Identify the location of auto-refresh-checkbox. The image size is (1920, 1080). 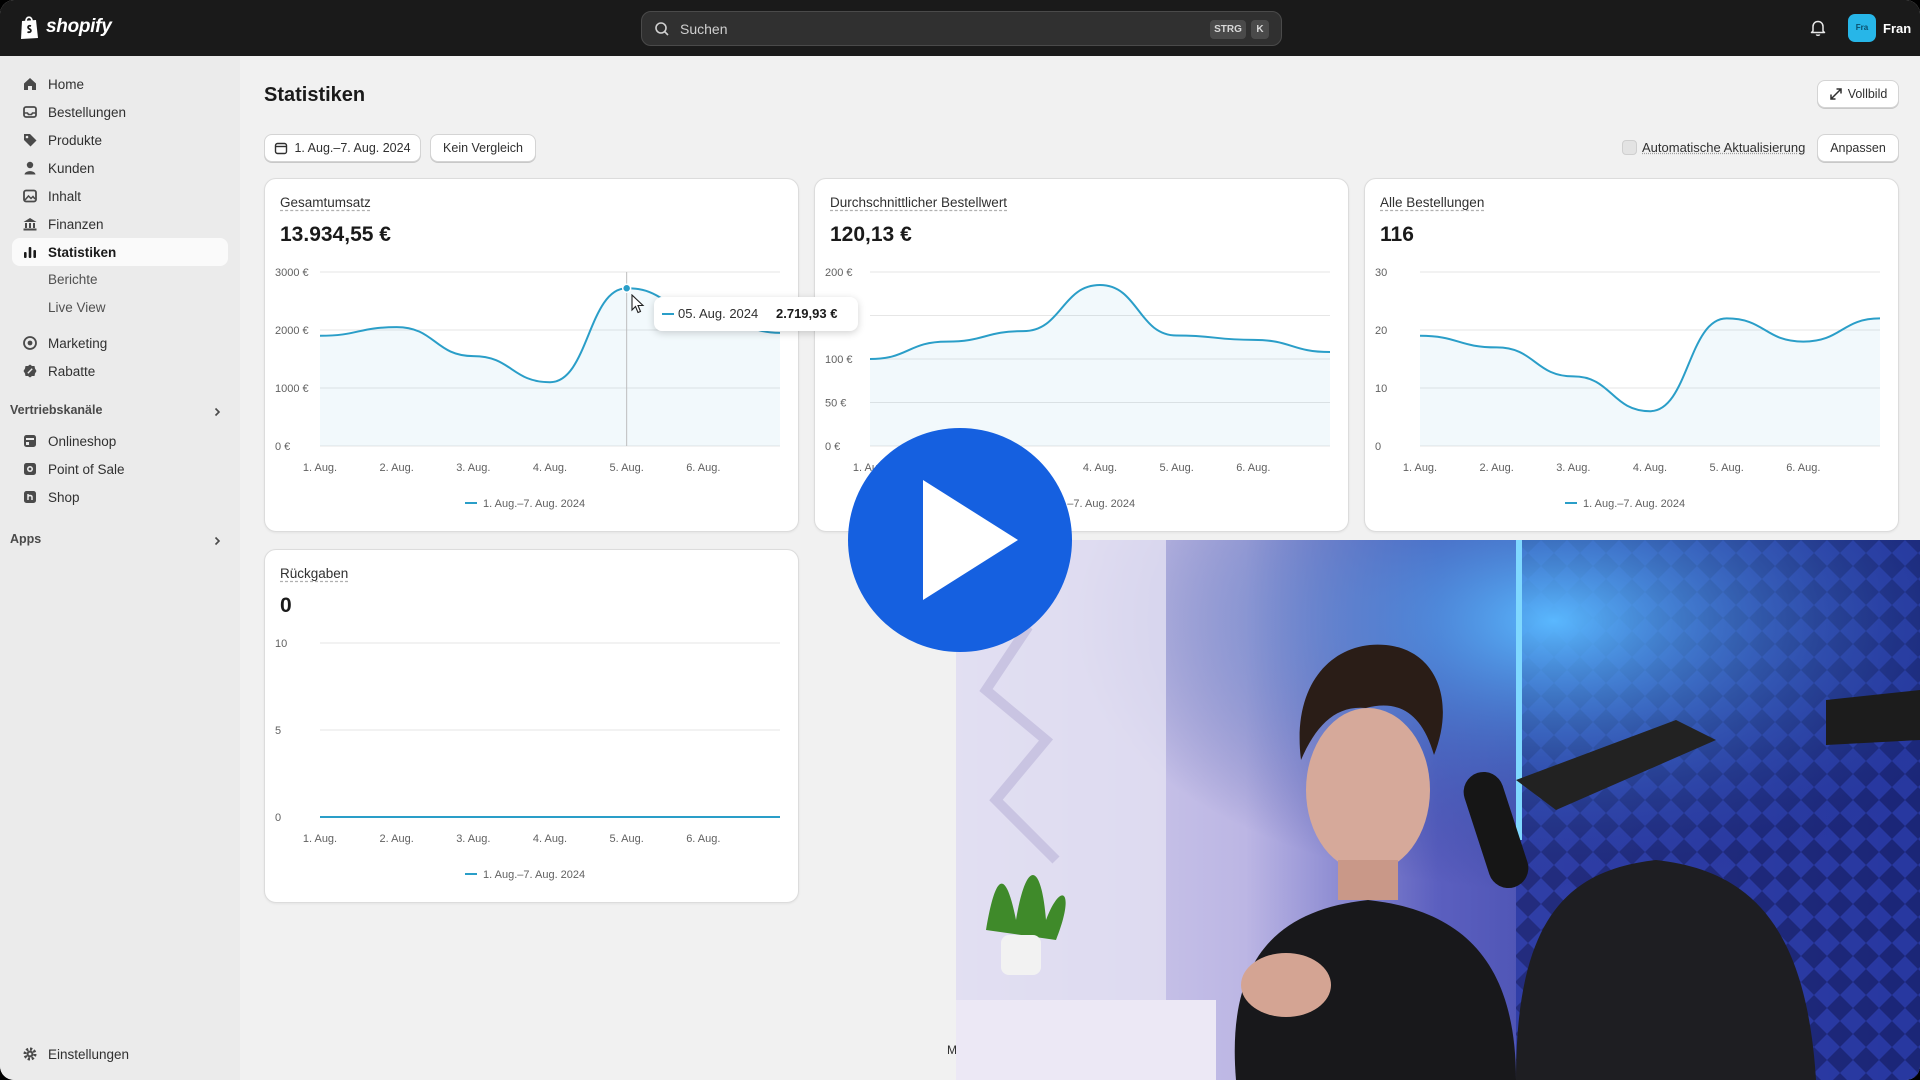
(1629, 147).